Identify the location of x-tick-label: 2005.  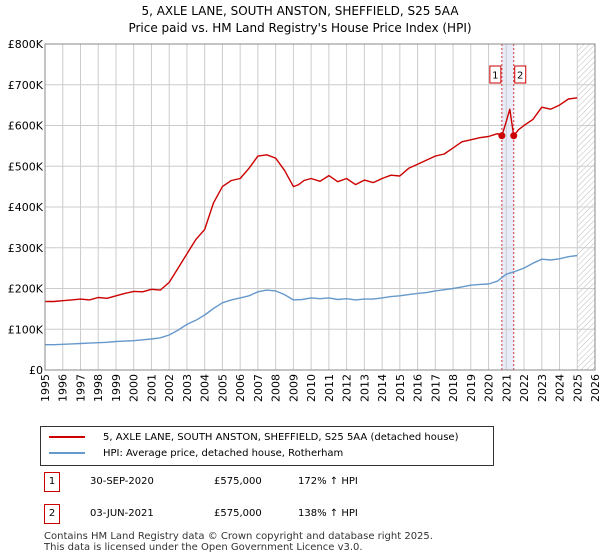
(222, 388).